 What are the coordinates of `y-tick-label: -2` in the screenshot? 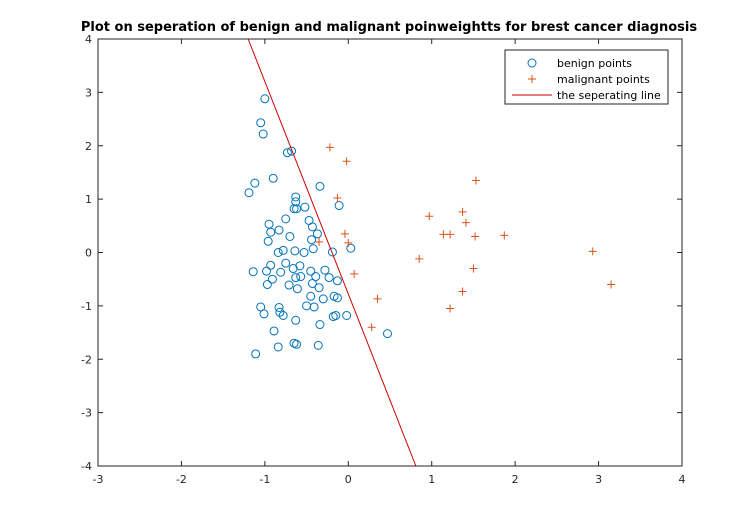 It's located at (86, 359).